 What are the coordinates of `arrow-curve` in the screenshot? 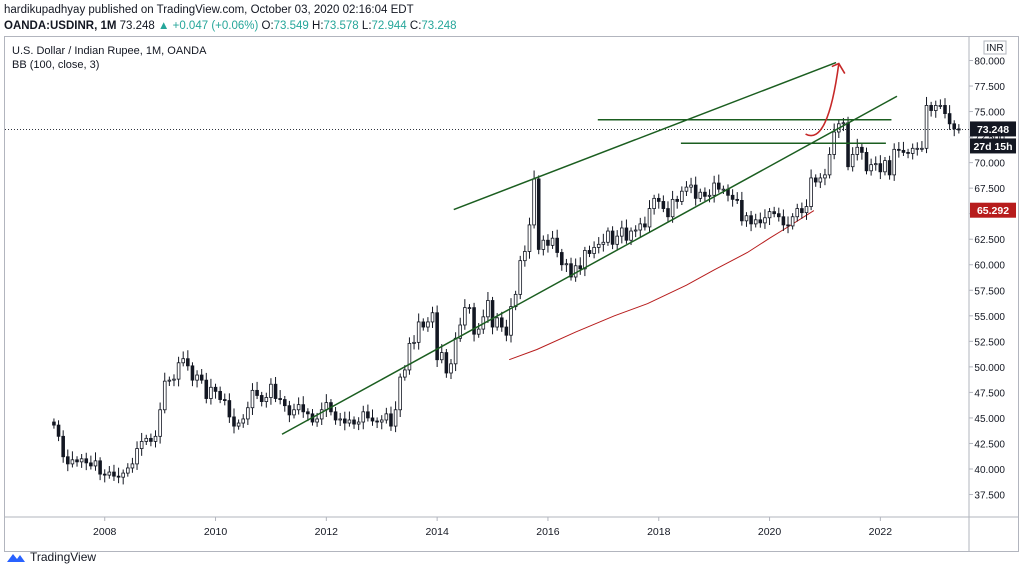 It's located at (822, 100).